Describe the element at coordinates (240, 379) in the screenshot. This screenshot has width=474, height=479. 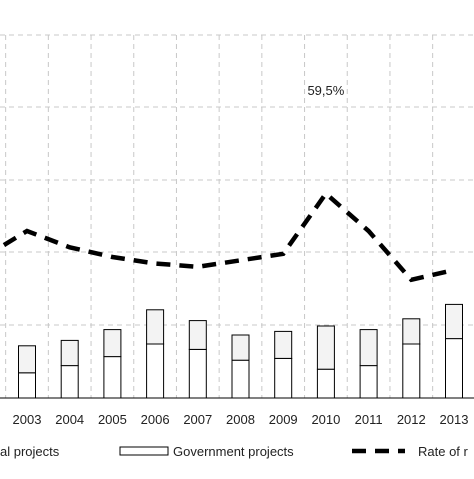
I see `bar-bottom-2008` at that location.